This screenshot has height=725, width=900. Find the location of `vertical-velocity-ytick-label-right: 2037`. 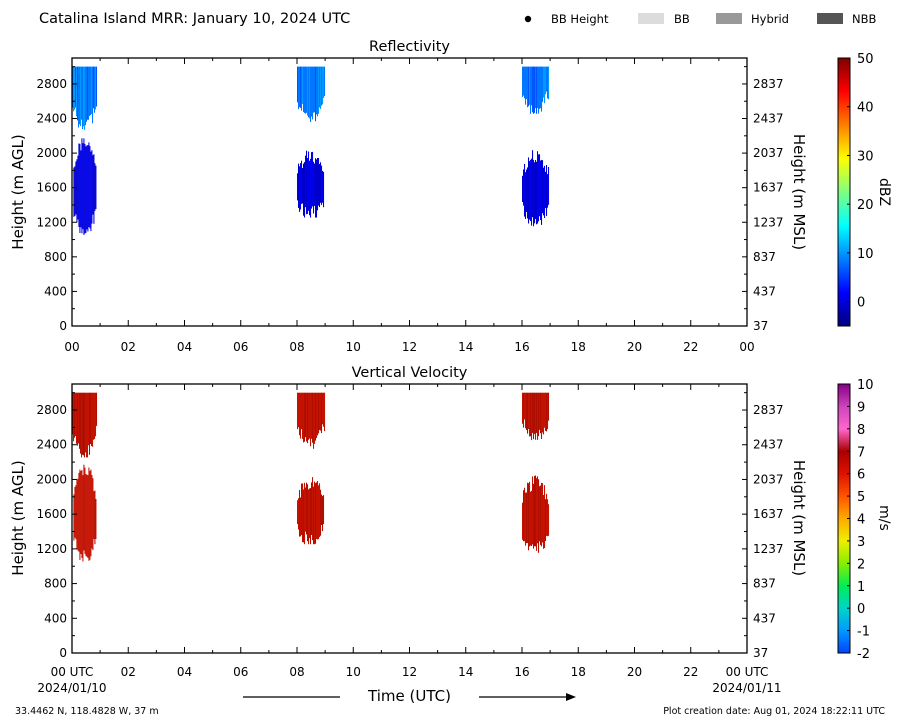

vertical-velocity-ytick-label-right: 2037 is located at coordinates (768, 479).